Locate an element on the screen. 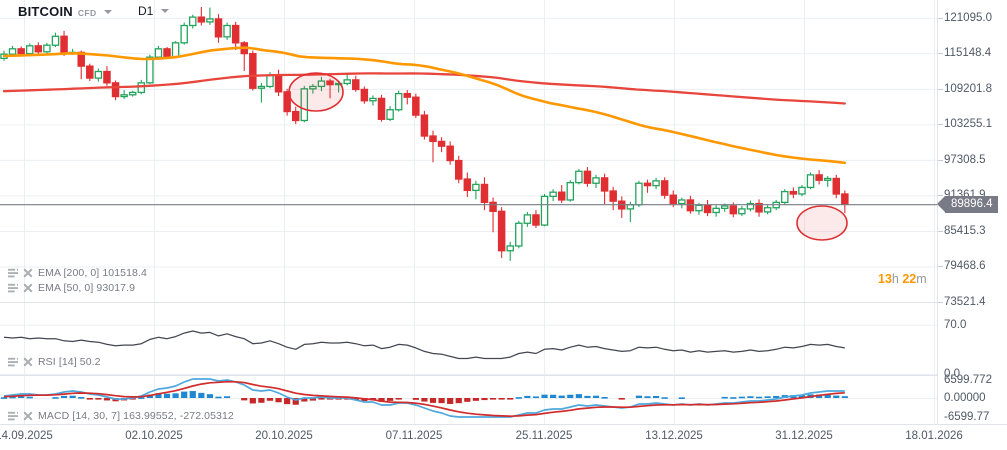 The image size is (1007, 450). timeframe-selector: D1 is located at coordinates (154, 11).